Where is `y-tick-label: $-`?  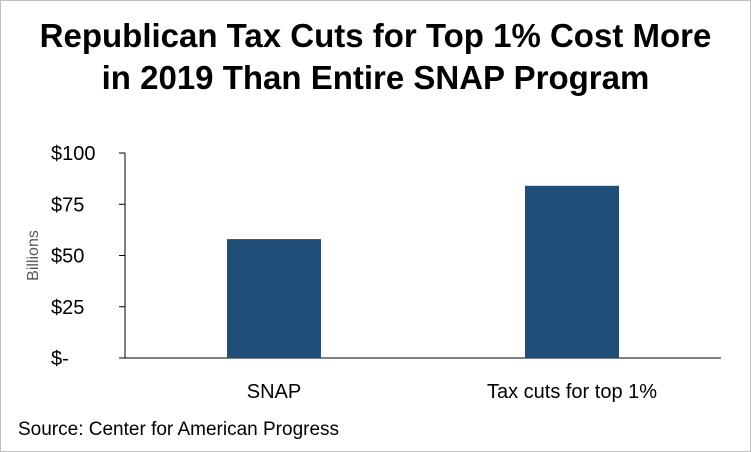
y-tick-label: $- is located at coordinates (60, 359).